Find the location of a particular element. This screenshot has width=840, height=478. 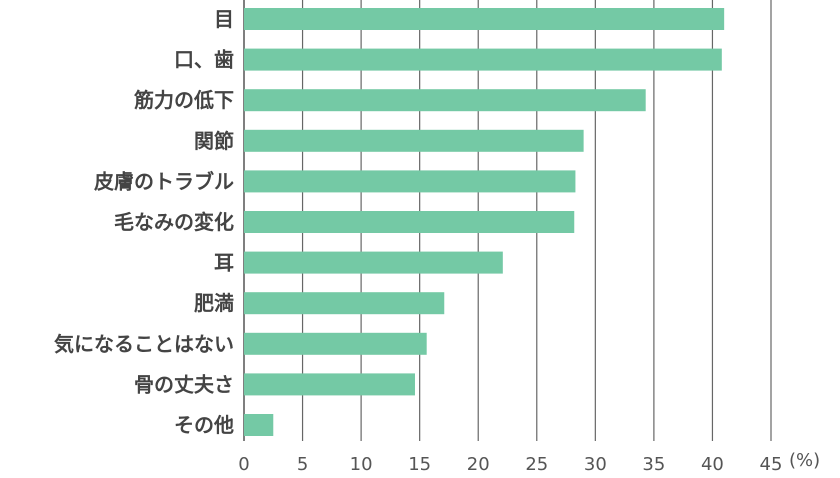

x-tick-label: 25 is located at coordinates (536, 464).